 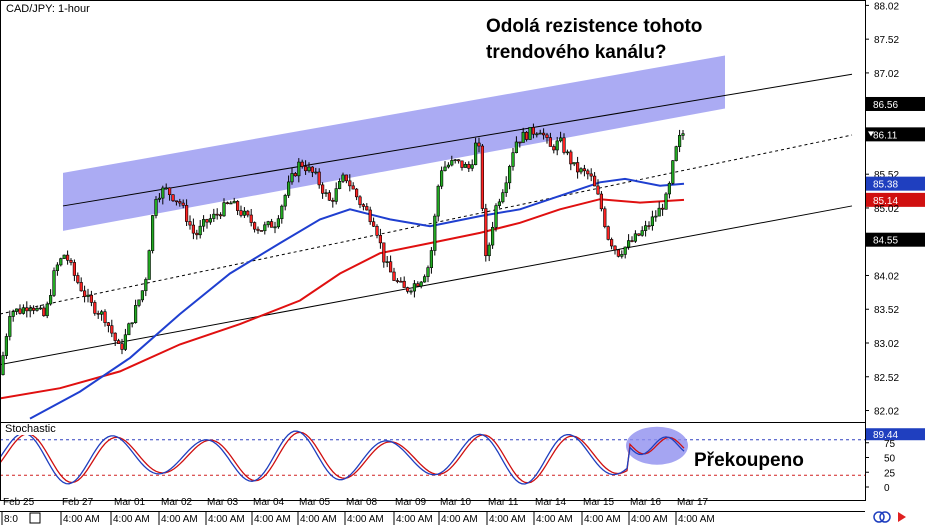 I want to click on date-label: Mar 17, so click(x=693, y=502).